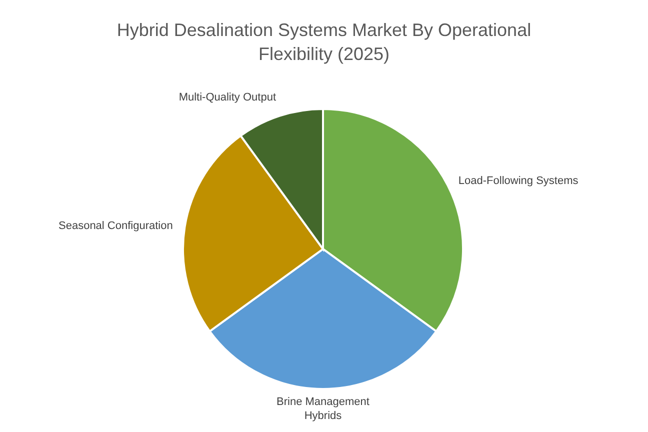 The width and height of the screenshot is (648, 432). I want to click on slice-label: Brine Management Hybrids, so click(323, 409).